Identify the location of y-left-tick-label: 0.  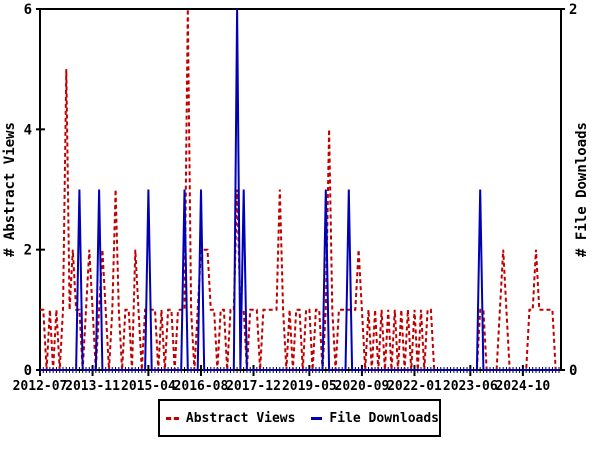
(28, 371).